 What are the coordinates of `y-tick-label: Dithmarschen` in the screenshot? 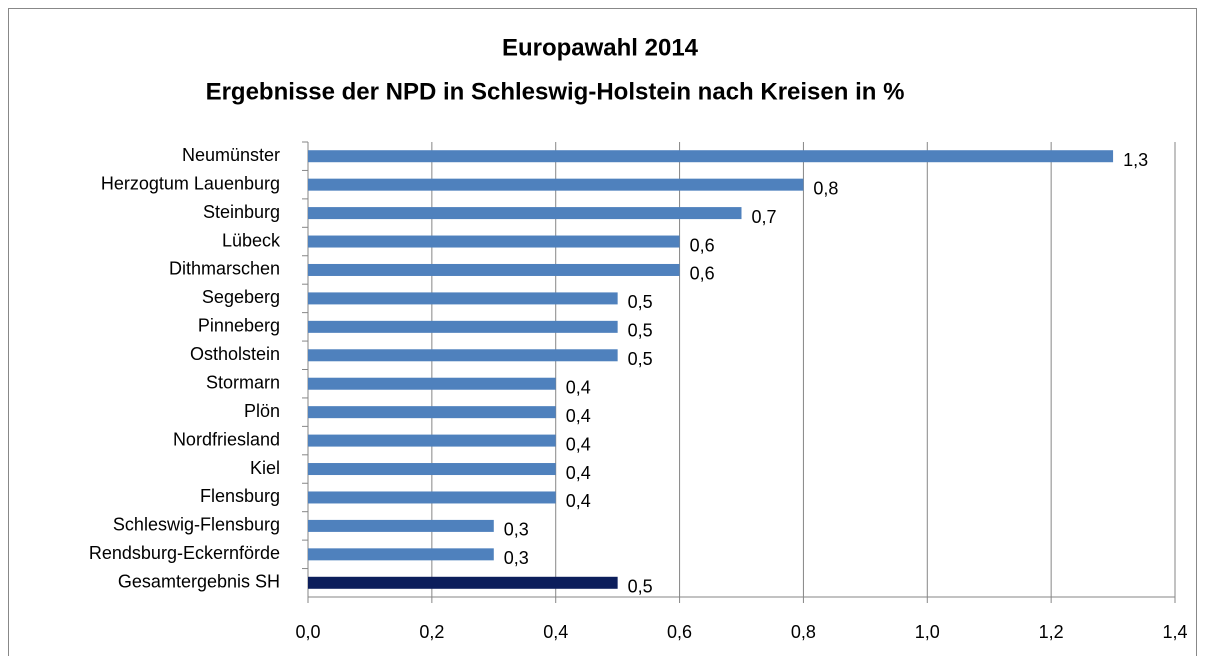 It's located at (224, 269).